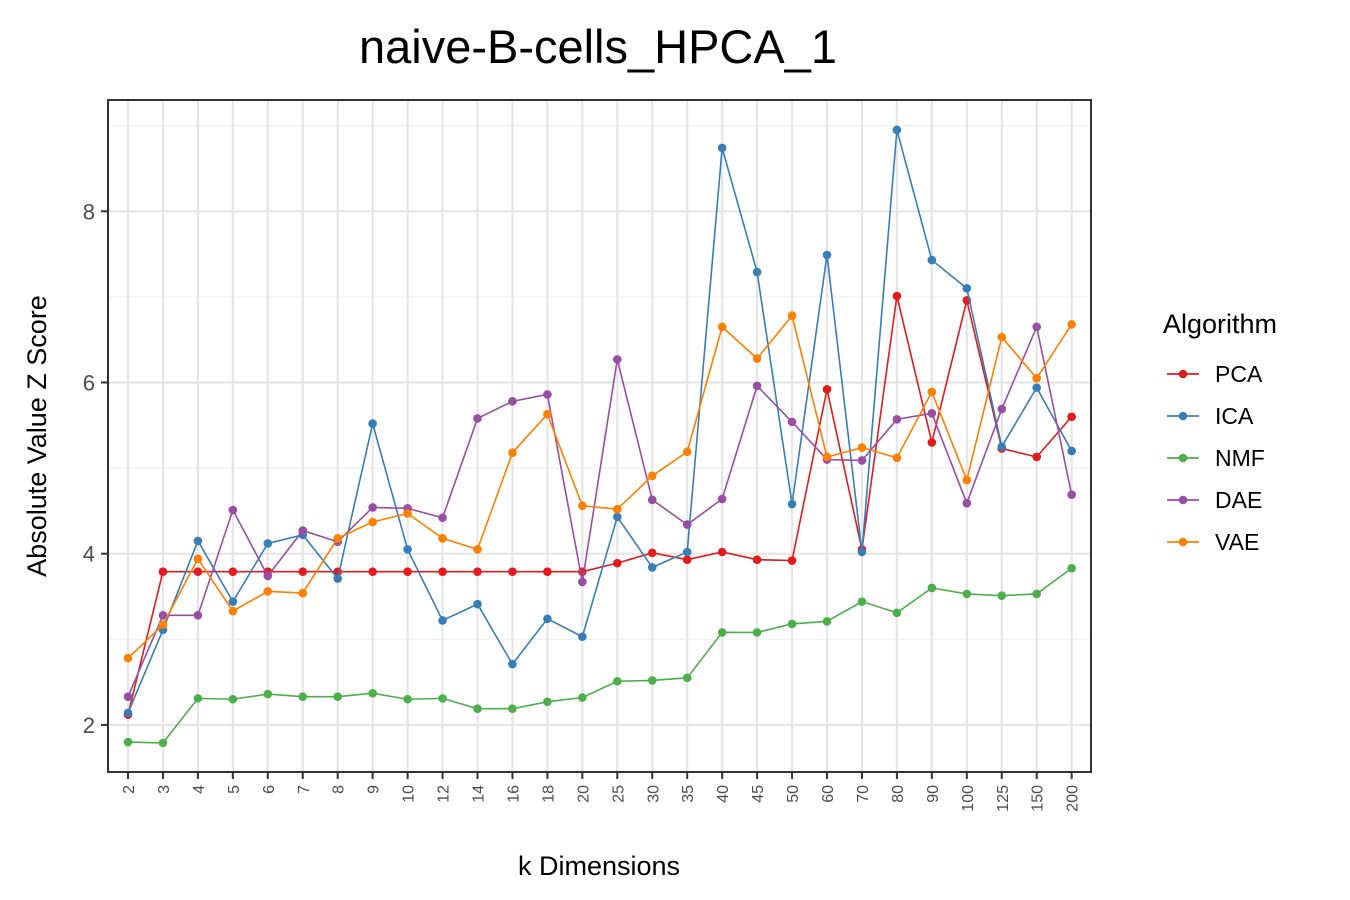 This screenshot has height=900, width=1350. What do you see at coordinates (1214, 500) in the screenshot?
I see `legend-item-dae: DAE` at bounding box center [1214, 500].